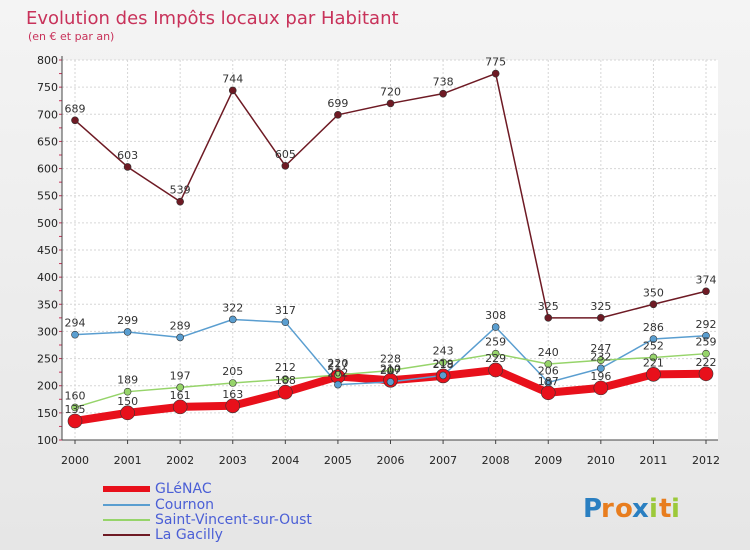 Image resolution: width=750 pixels, height=550 pixels. Describe the element at coordinates (47, 223) in the screenshot. I see `y-tick-label: 500` at that location.